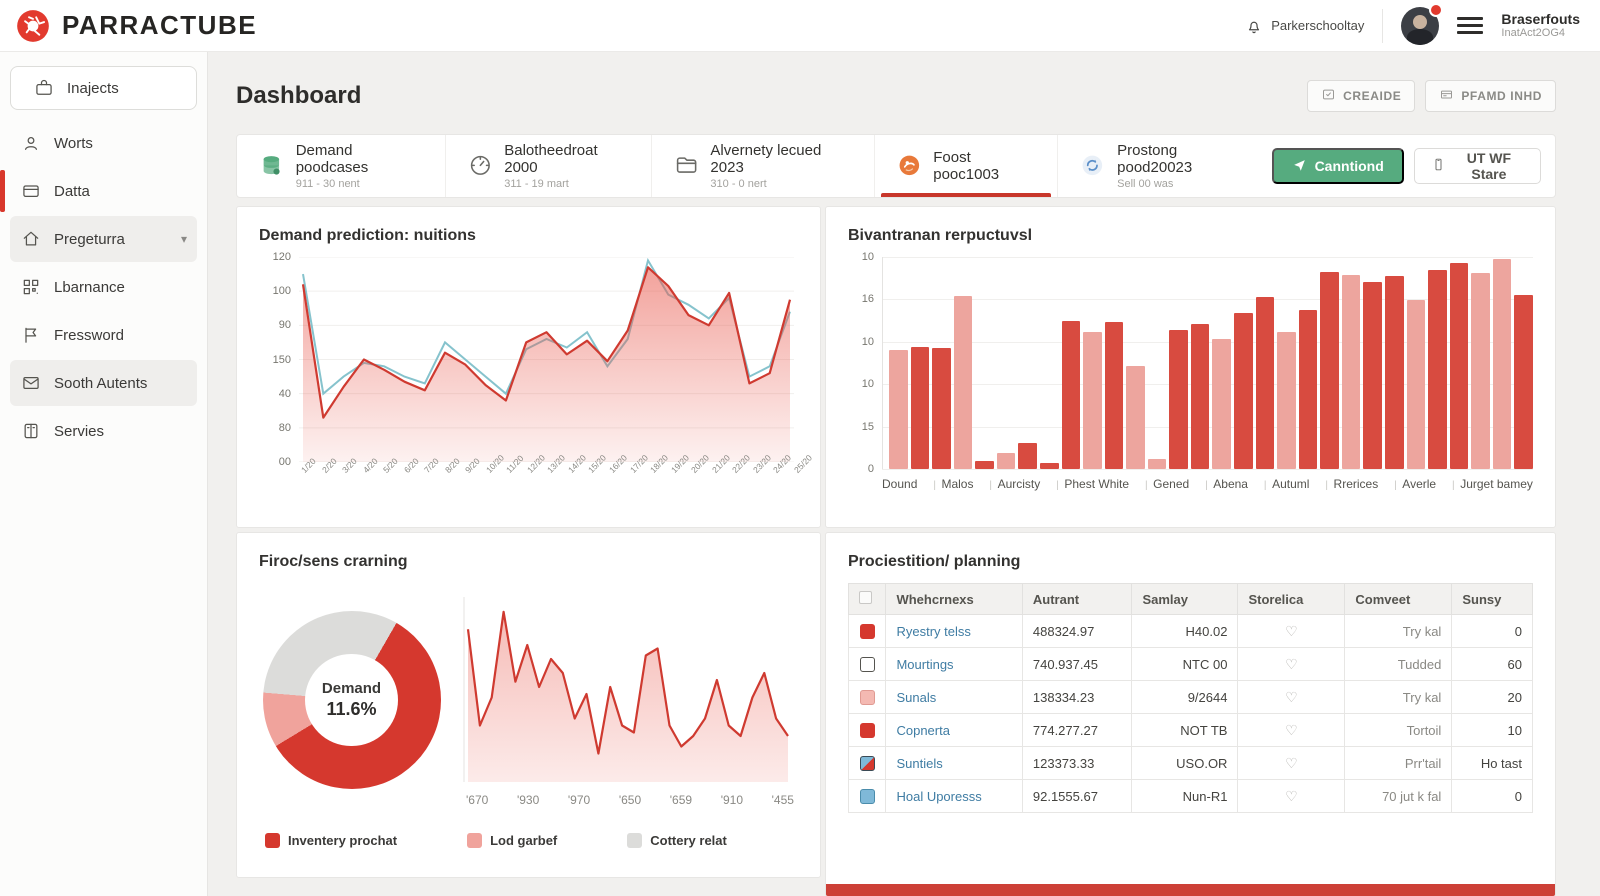  I want to click on row-name-link: Suntiels, so click(919, 763).